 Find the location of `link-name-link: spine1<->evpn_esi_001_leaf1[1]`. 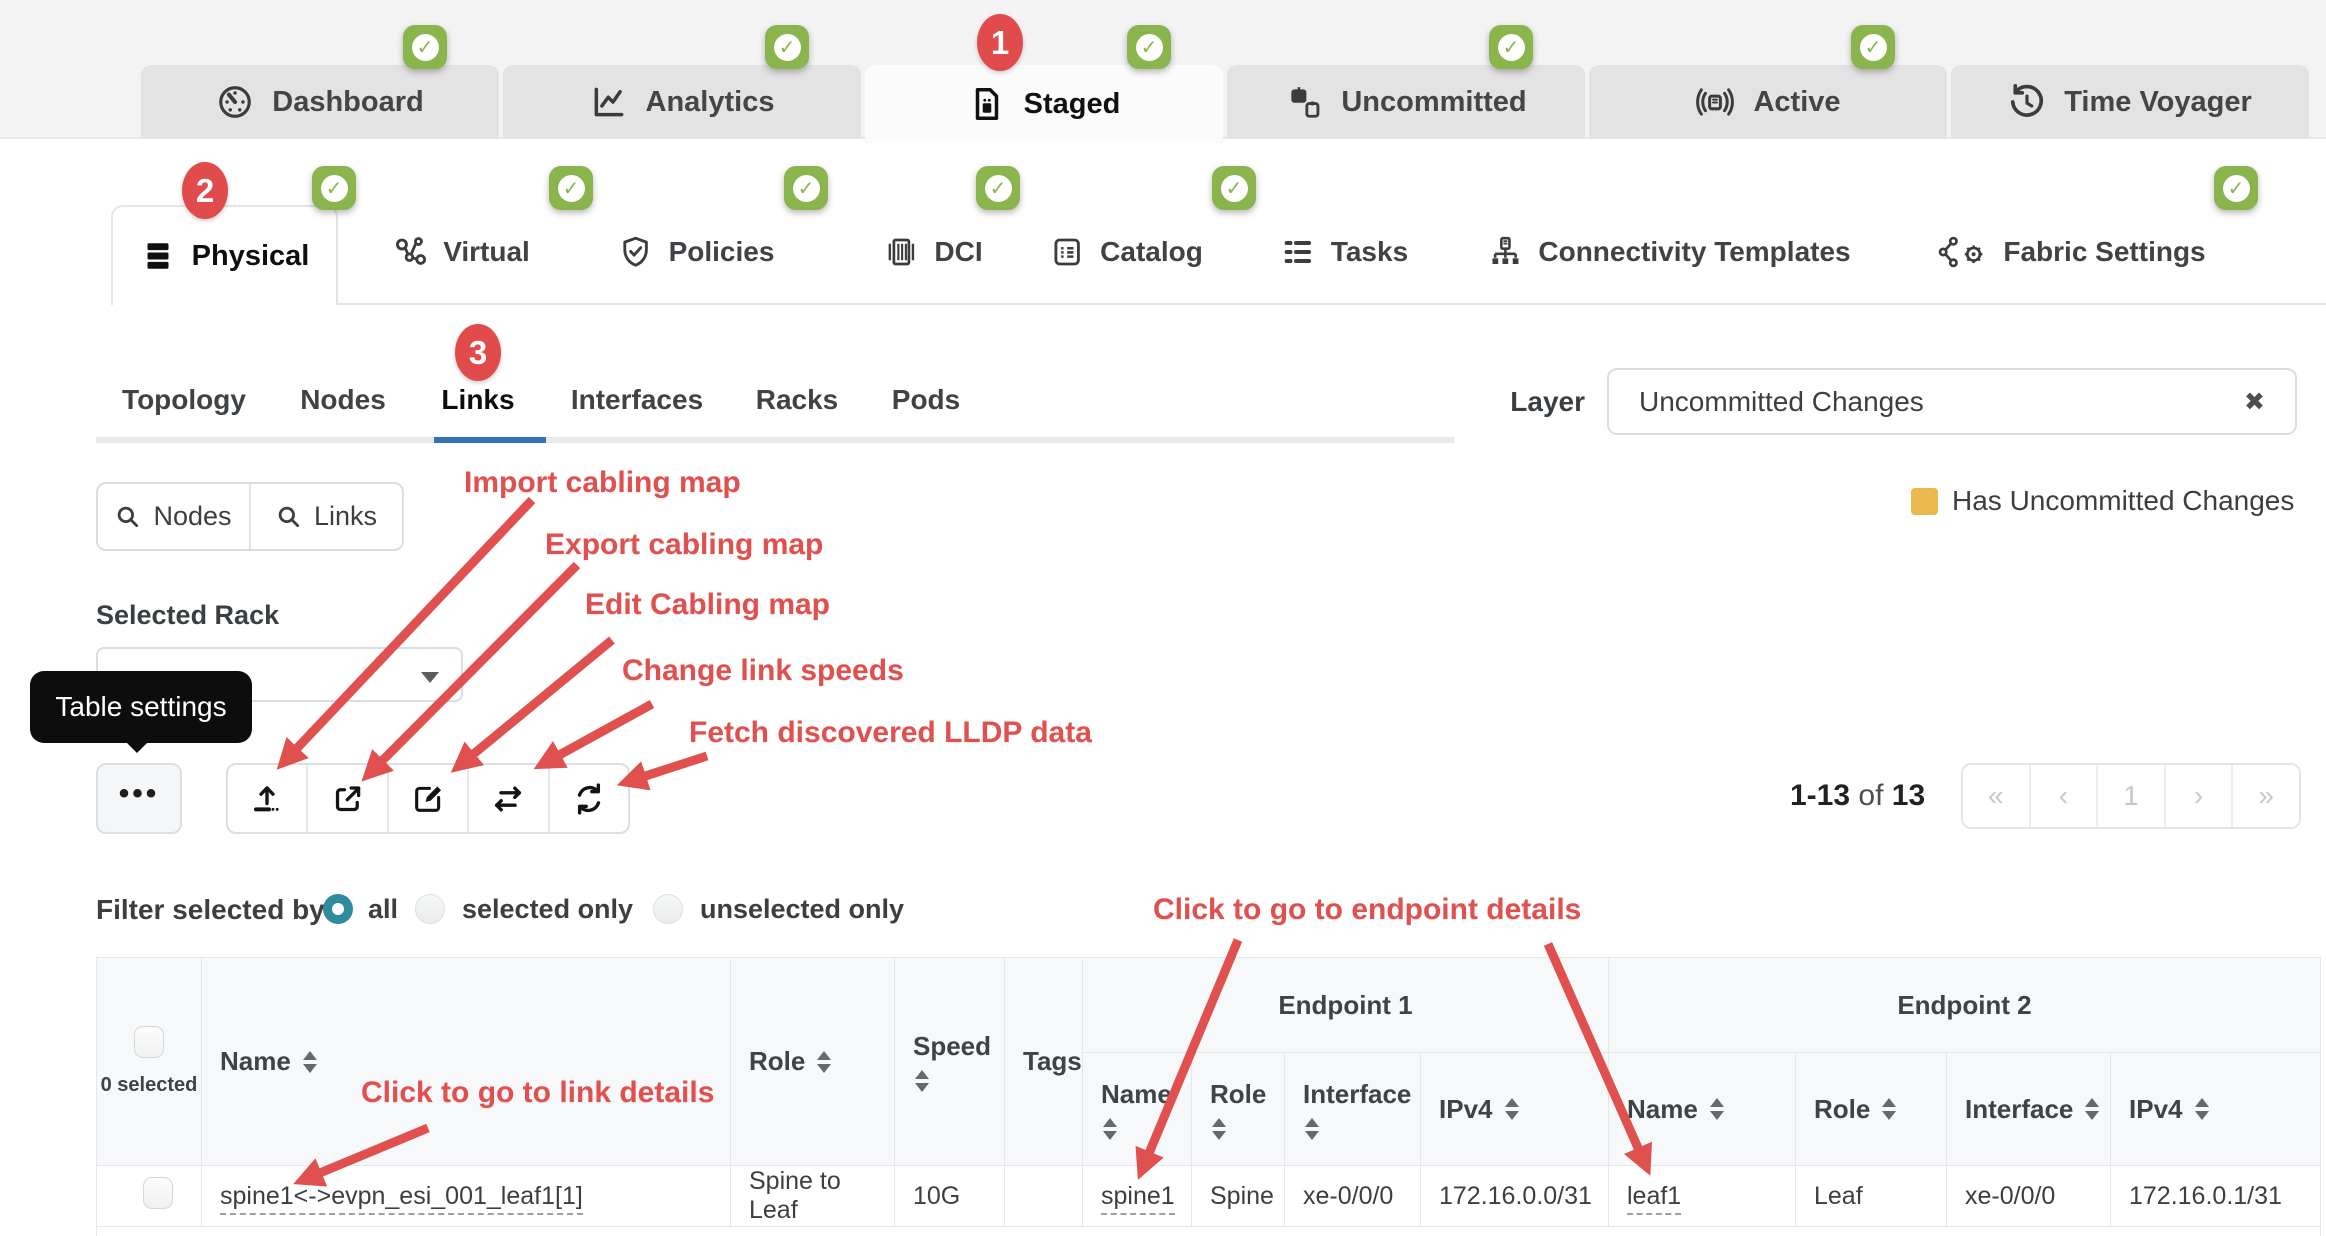

link-name-link: spine1<->evpn_esi_001_leaf1[1] is located at coordinates (401, 1198).